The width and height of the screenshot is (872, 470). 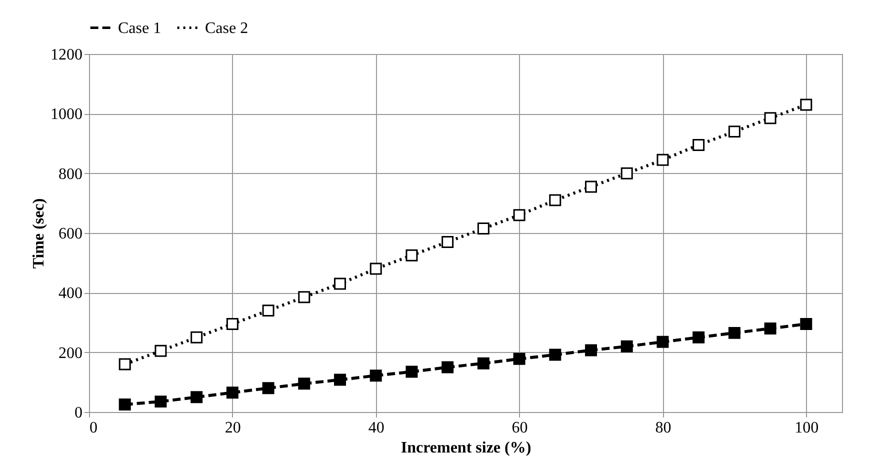 I want to click on legend-label: Case 2, so click(x=226, y=28).